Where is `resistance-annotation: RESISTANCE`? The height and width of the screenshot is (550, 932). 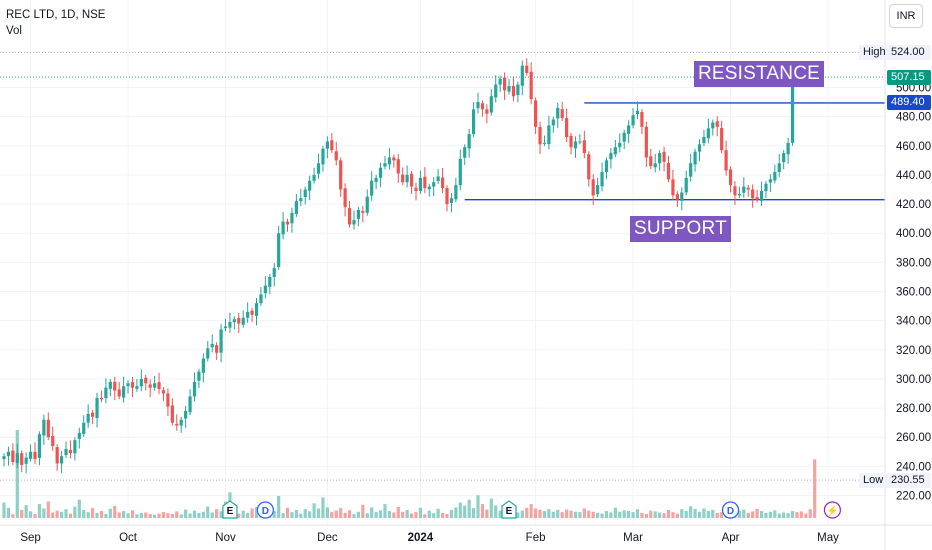
resistance-annotation: RESISTANCE is located at coordinates (759, 74).